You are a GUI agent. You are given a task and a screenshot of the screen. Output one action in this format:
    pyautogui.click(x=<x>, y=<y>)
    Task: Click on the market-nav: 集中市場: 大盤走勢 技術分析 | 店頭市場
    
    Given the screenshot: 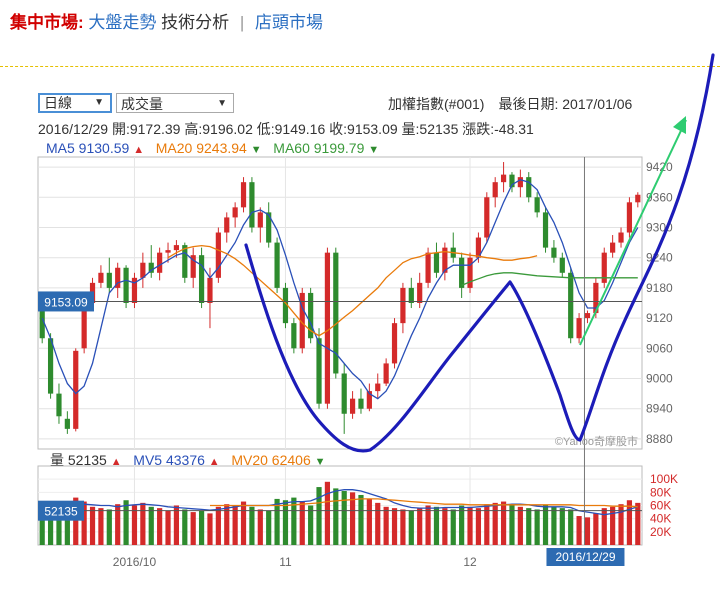 What is the action you would take?
    pyautogui.click(x=166, y=20)
    